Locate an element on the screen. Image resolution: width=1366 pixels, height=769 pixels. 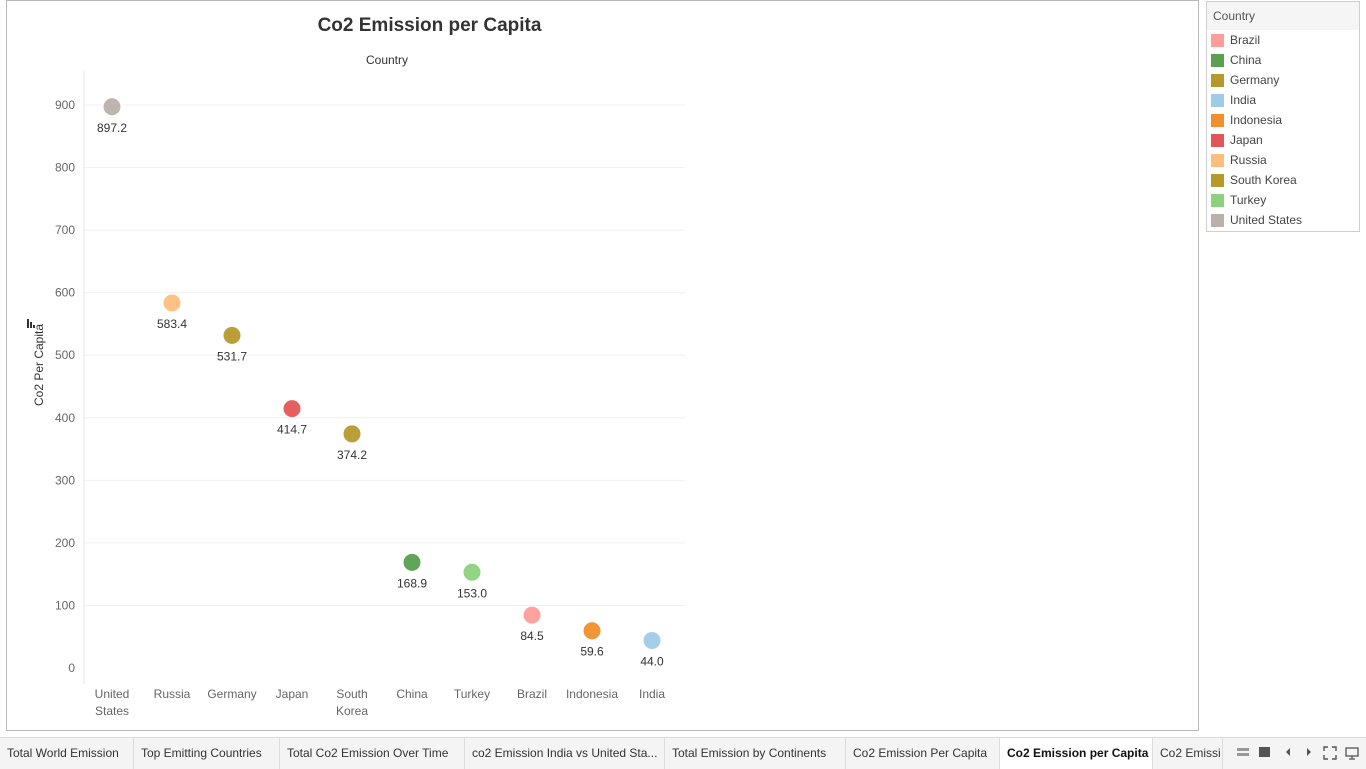
x-tick-label: South is located at coordinates (351, 694).